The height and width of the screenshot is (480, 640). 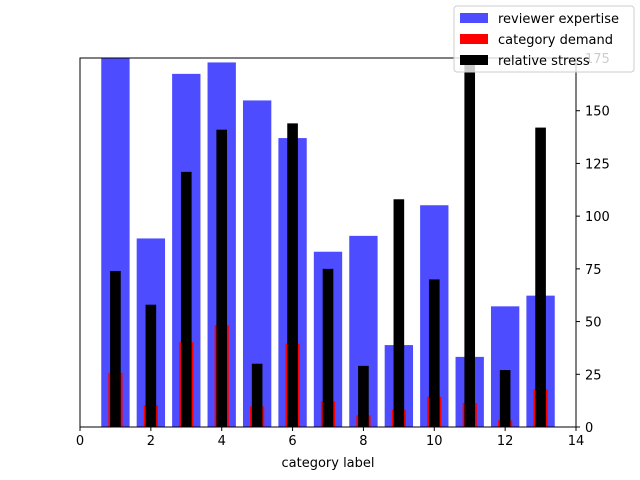 What do you see at coordinates (597, 164) in the screenshot?
I see `right-y-tick-label: 125` at bounding box center [597, 164].